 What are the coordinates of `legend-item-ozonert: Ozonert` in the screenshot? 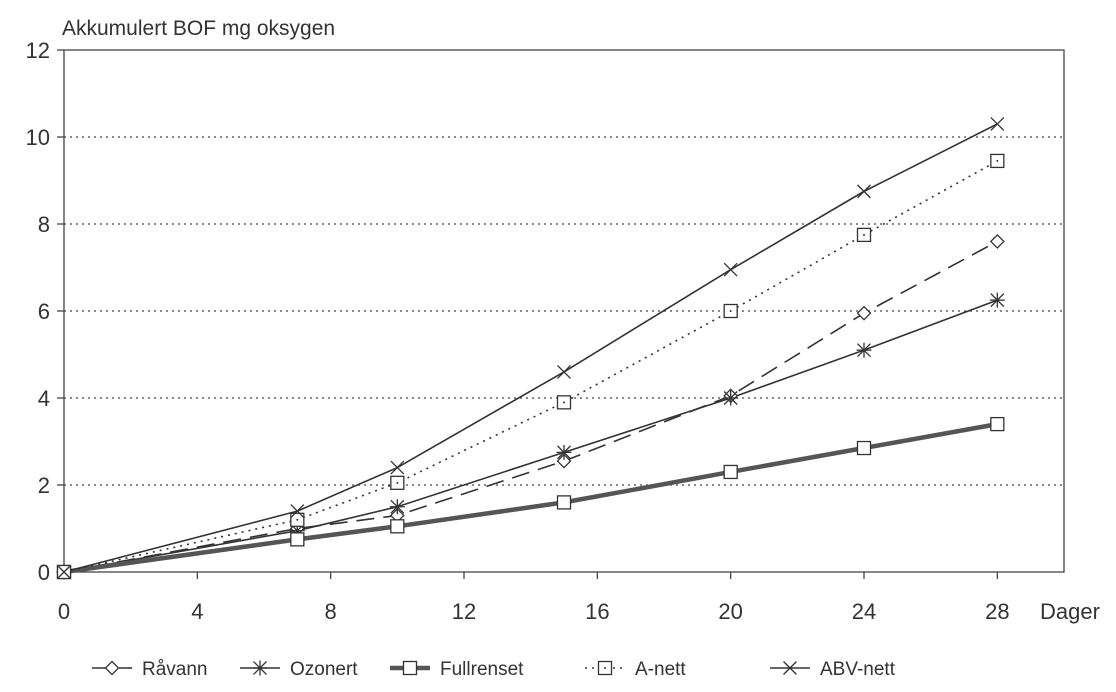 It's located at (299, 669).